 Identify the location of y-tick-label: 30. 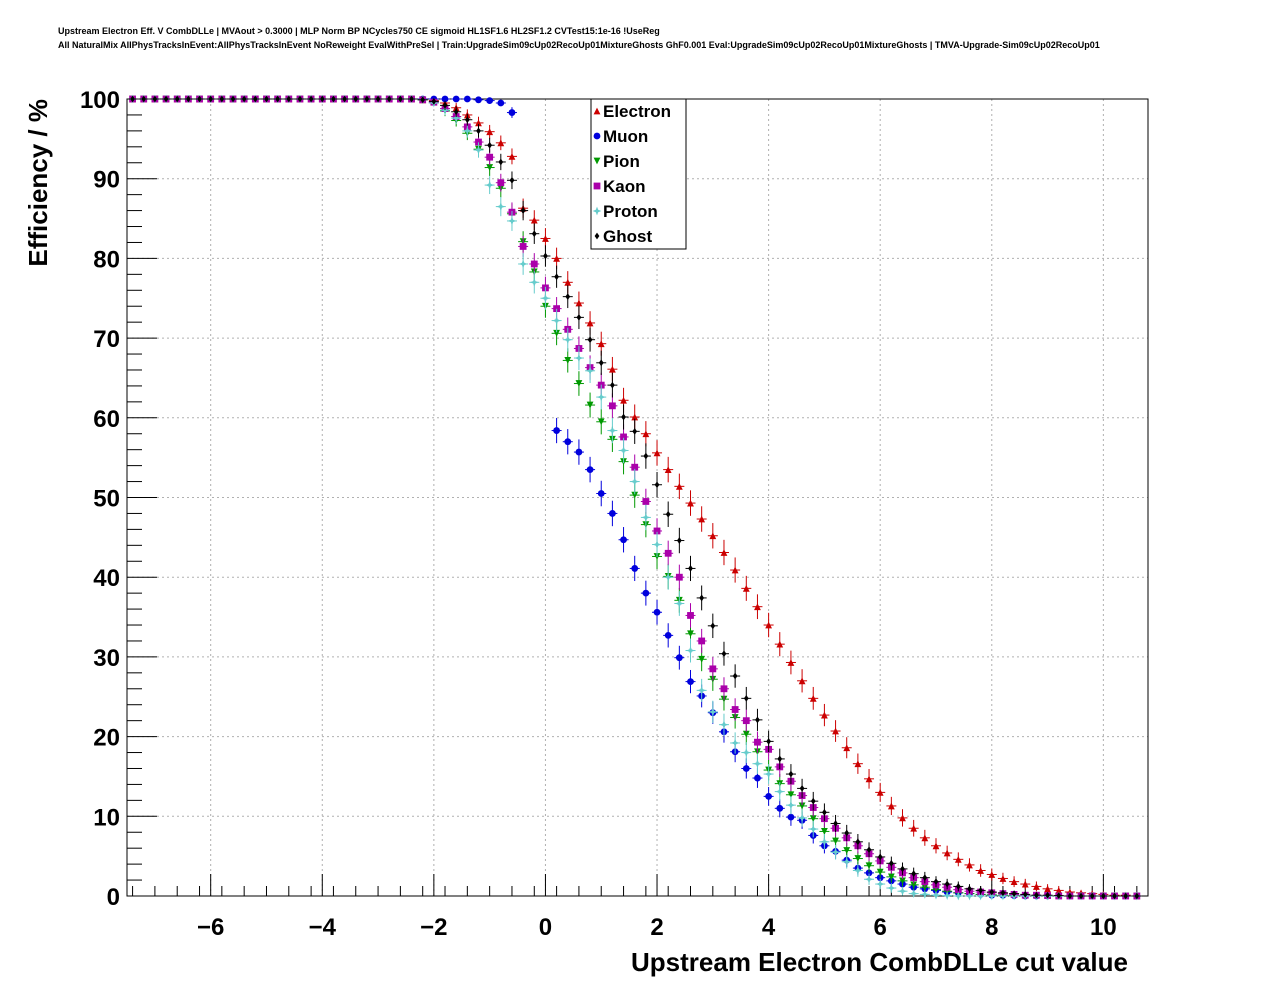
(106, 658).